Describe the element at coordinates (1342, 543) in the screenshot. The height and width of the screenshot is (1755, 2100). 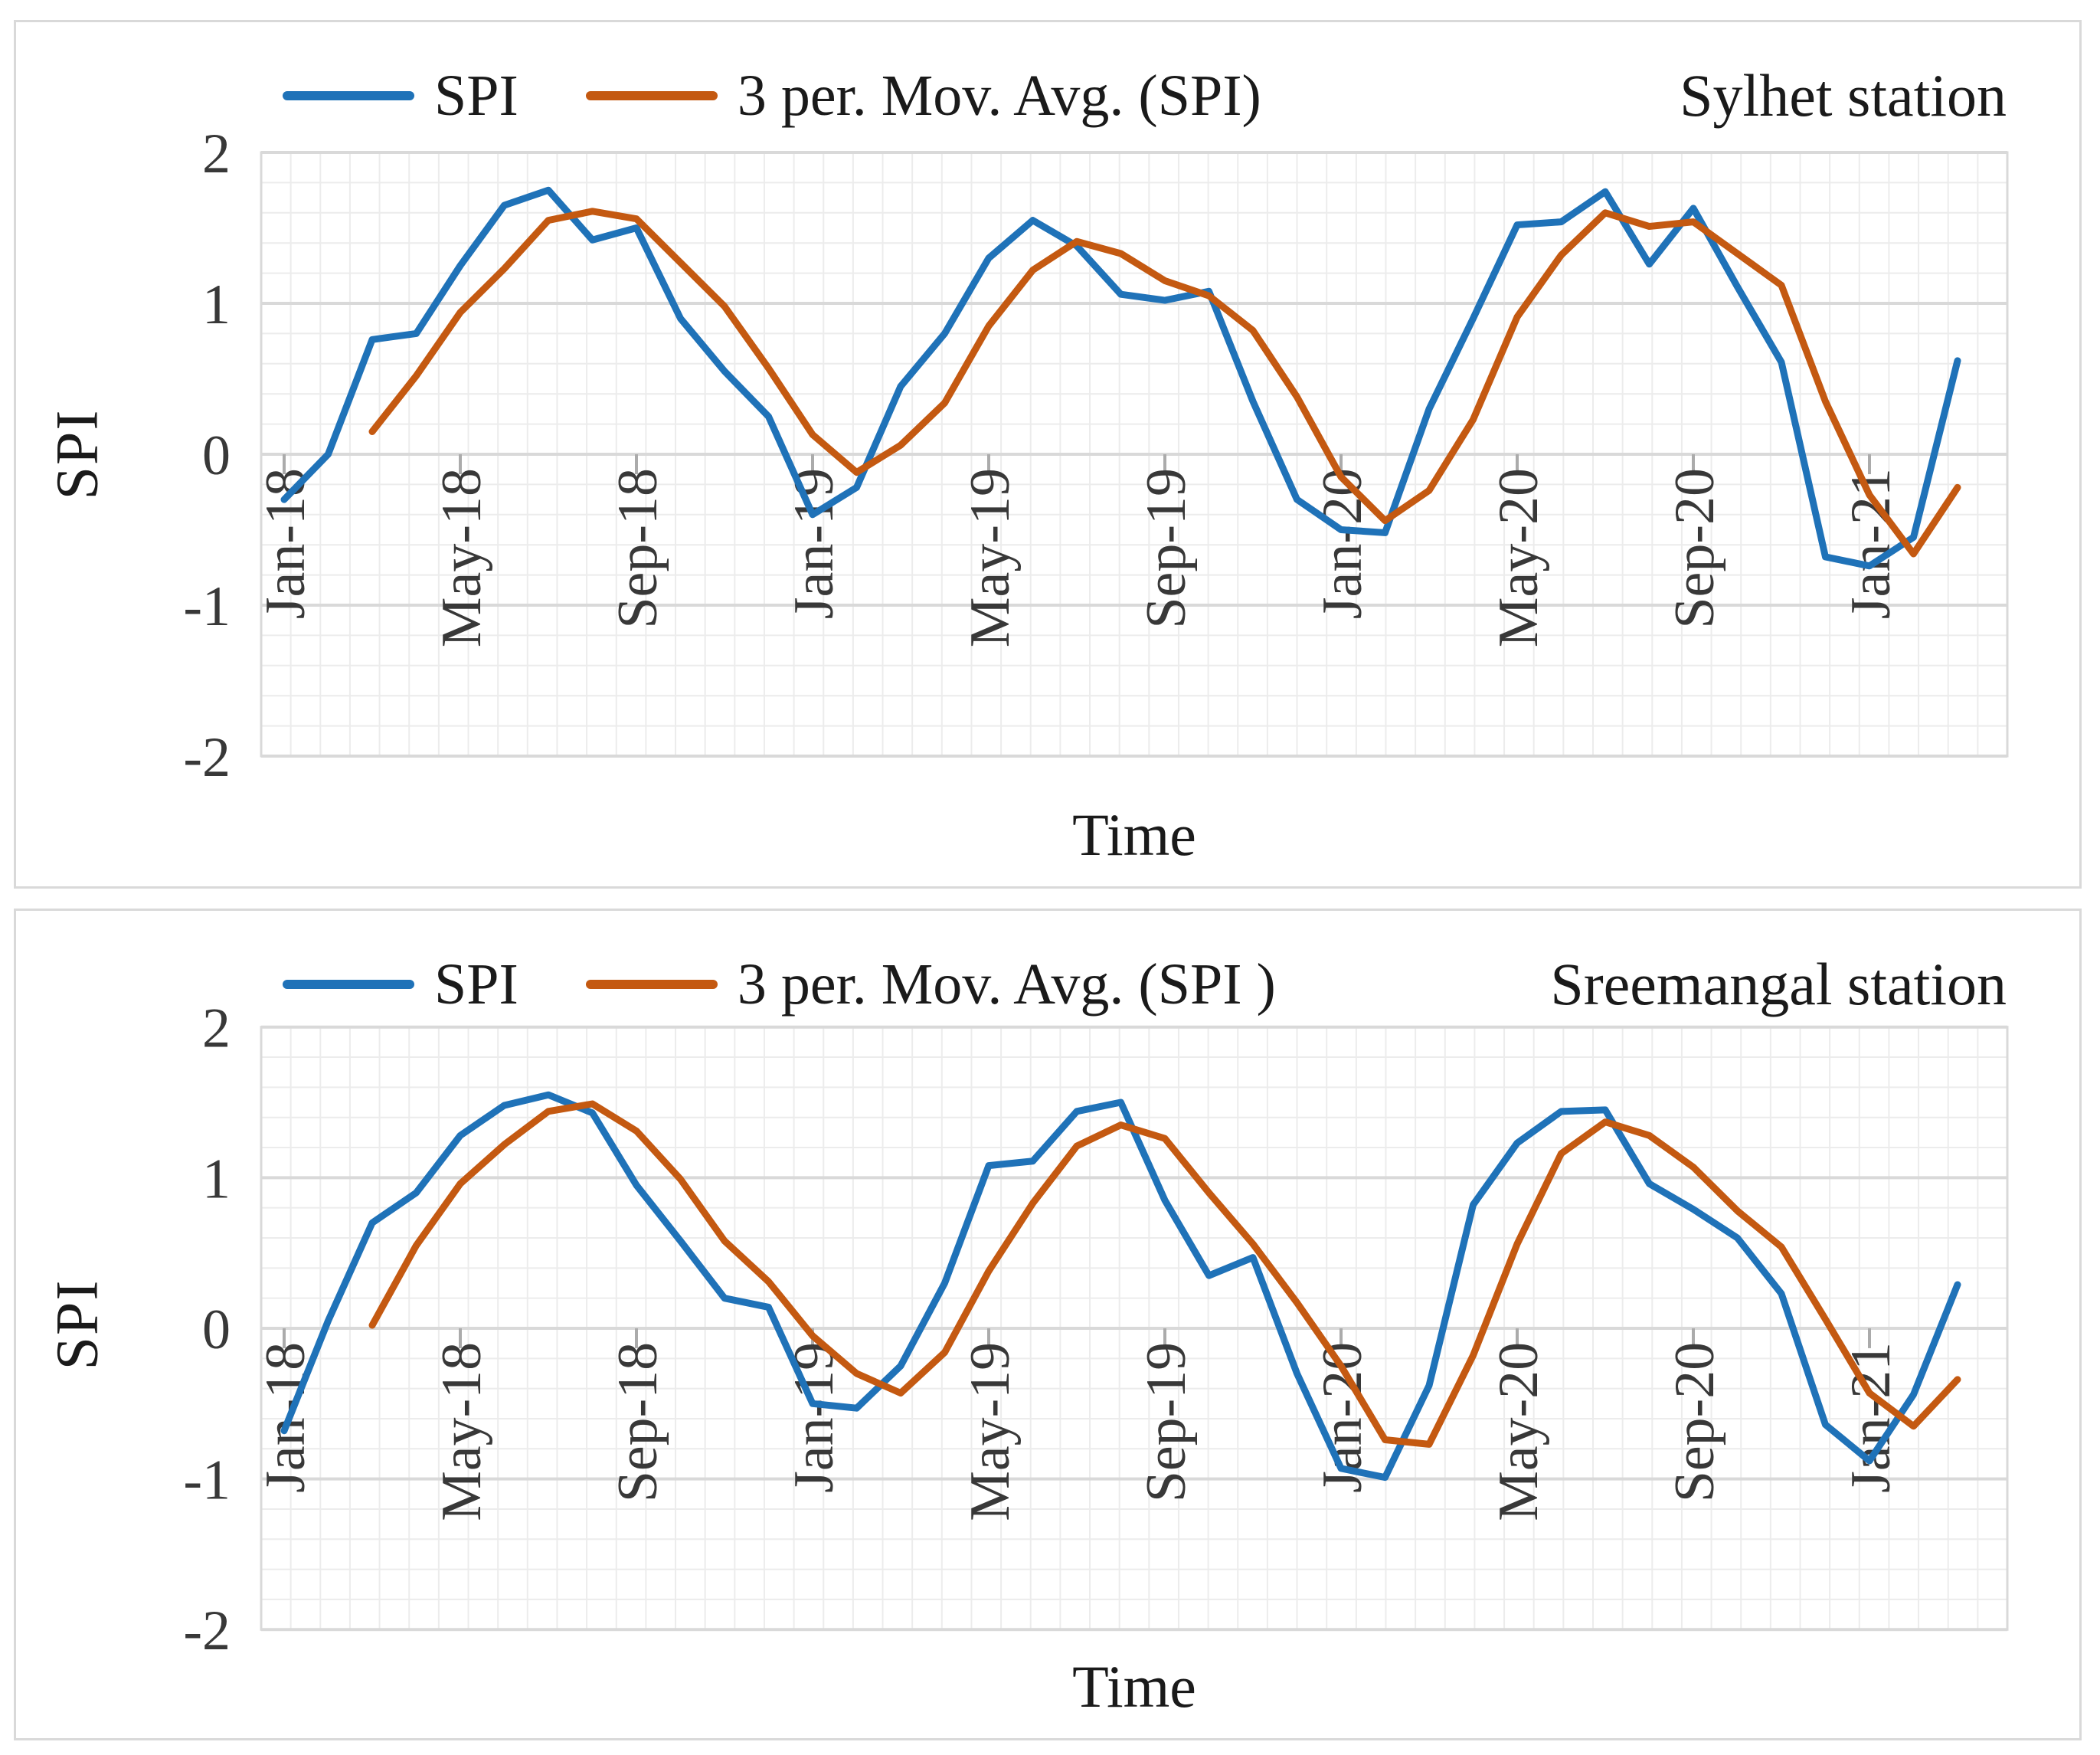
I see `svg-text: Jan-20` at that location.